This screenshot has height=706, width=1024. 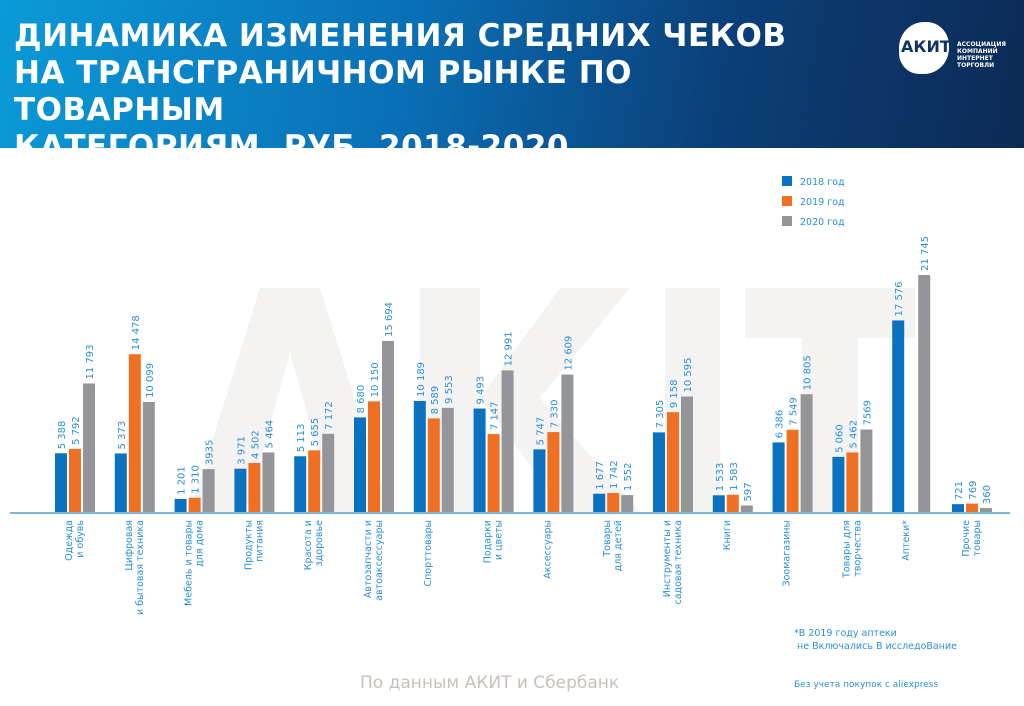 What do you see at coordinates (319, 543) in the screenshot?
I see `category-label: здоровье` at bounding box center [319, 543].